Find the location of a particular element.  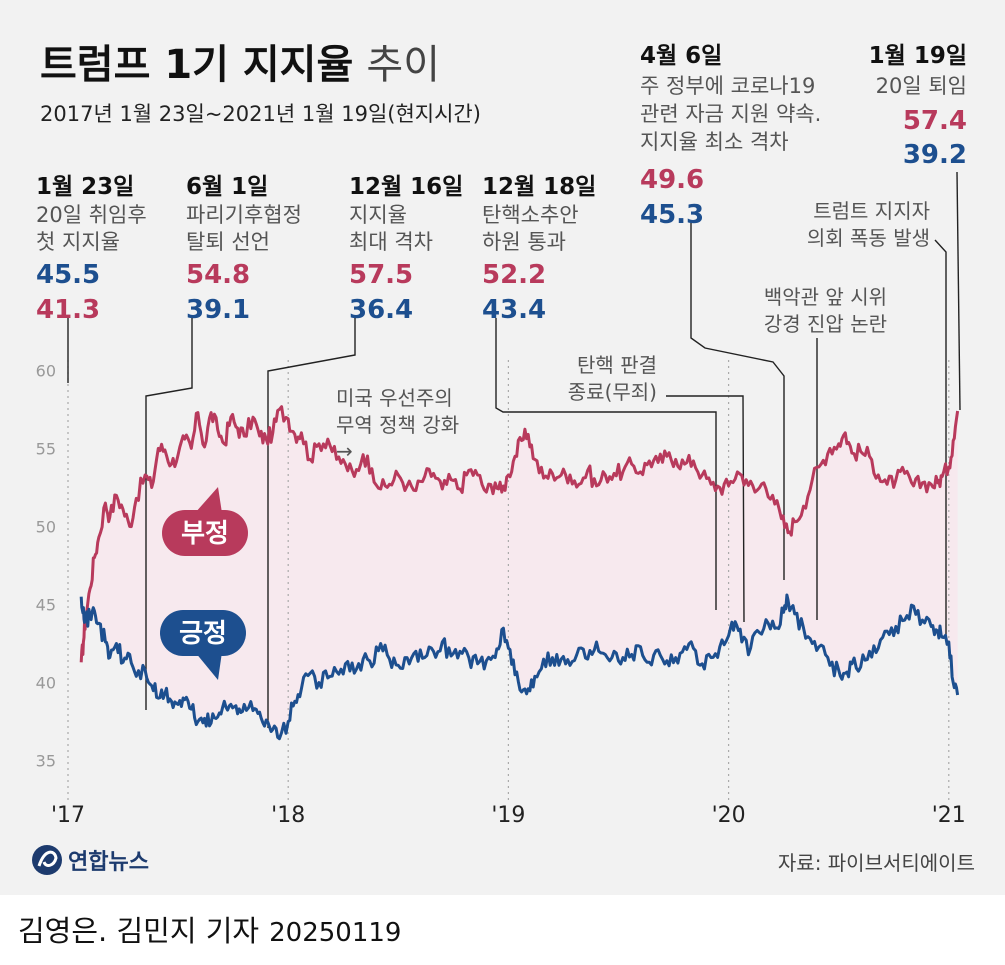

bubble-label: 긍정 is located at coordinates (203, 634).